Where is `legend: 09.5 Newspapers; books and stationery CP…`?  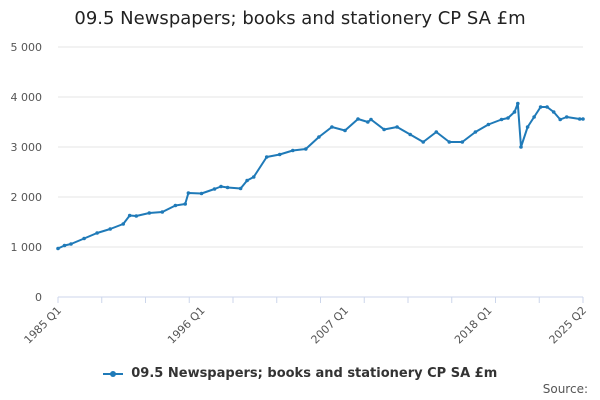 legend: 09.5 Newspapers; books and stationery CP… is located at coordinates (300, 373).